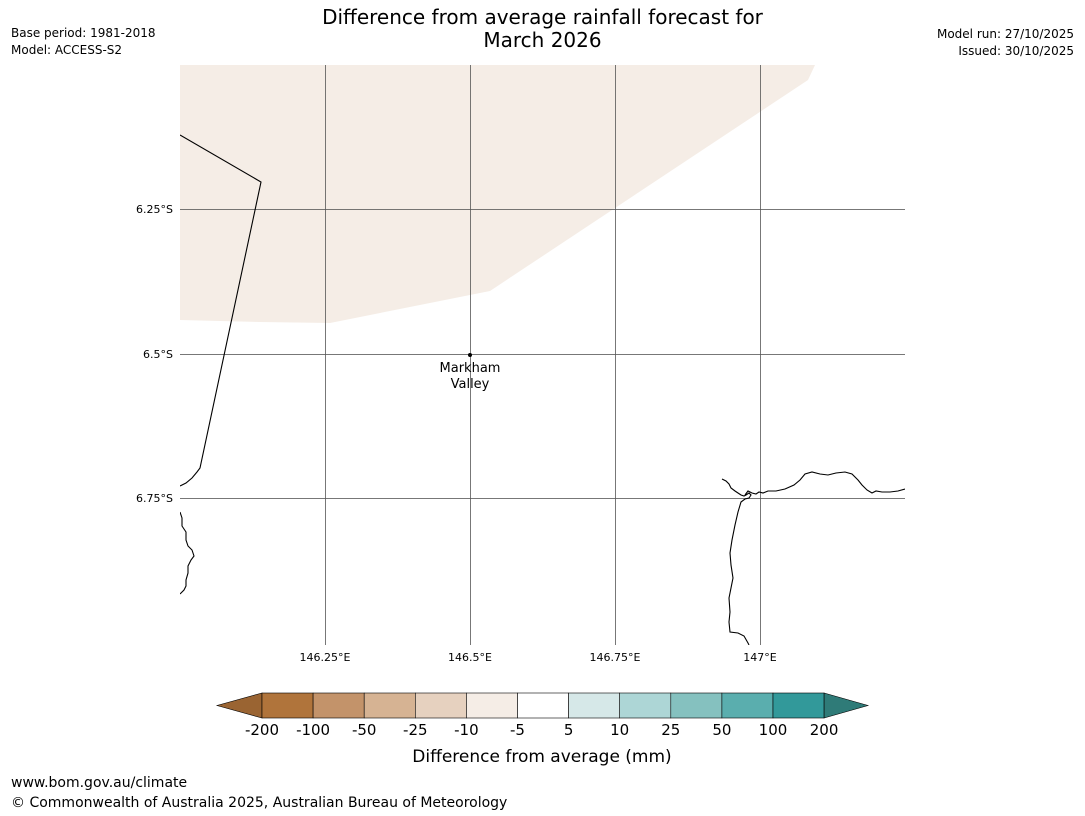 This screenshot has width=1085, height=816. I want to click on lat-label-6-5: 6.5°S, so click(158, 354).